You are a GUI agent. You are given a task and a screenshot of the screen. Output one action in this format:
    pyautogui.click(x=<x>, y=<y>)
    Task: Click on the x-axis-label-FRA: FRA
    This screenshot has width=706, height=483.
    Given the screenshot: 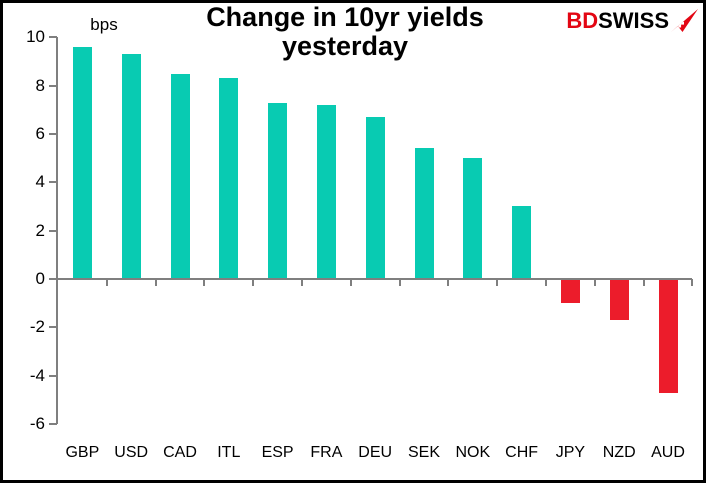 What is the action you would take?
    pyautogui.click(x=326, y=452)
    